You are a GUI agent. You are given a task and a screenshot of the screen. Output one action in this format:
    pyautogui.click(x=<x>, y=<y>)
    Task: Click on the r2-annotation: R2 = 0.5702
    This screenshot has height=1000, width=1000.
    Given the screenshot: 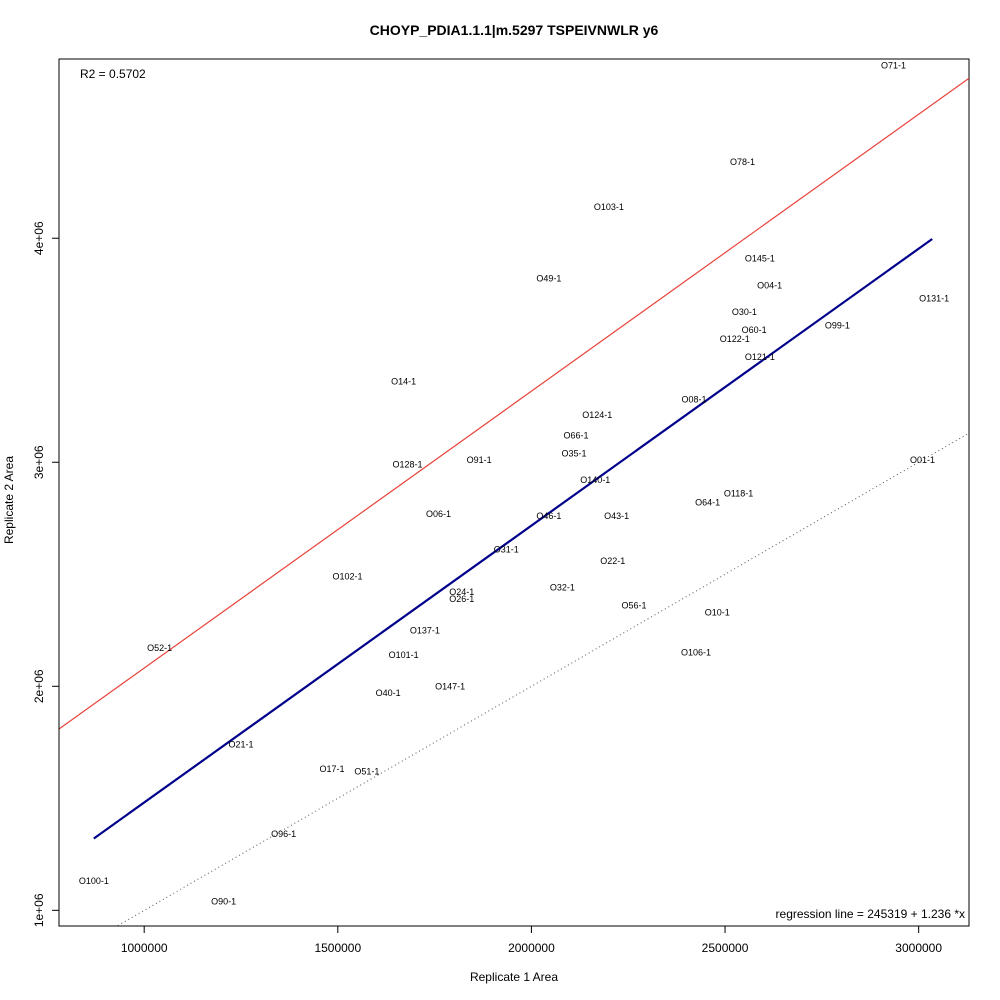 What is the action you would take?
    pyautogui.click(x=113, y=74)
    